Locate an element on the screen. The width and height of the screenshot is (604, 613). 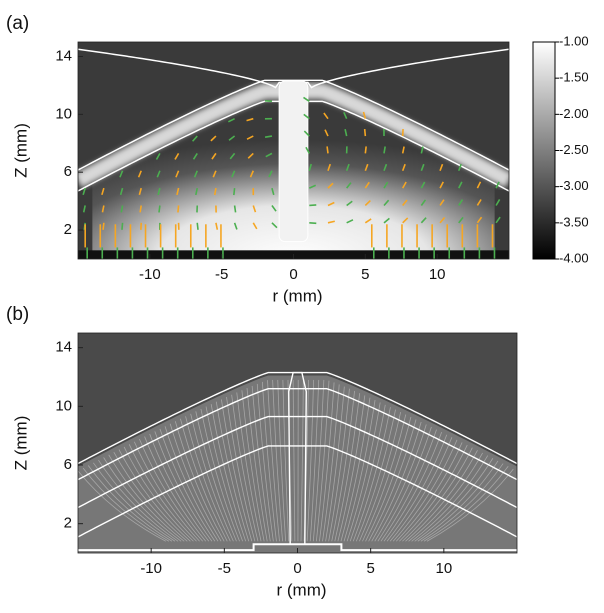
panel-label: (b) is located at coordinates (17, 314).